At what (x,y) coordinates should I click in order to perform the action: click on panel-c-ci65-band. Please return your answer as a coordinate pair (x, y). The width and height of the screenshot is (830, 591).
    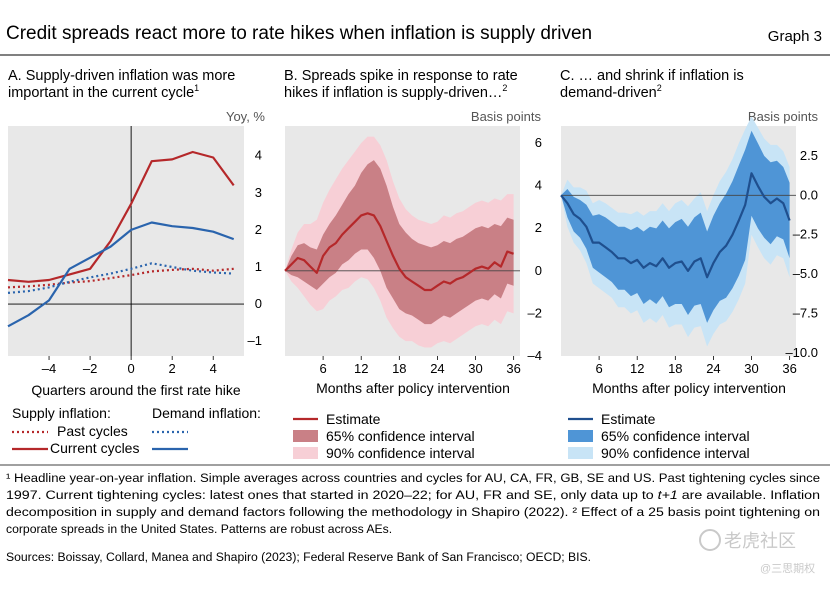
    Looking at the image, I should click on (675, 226).